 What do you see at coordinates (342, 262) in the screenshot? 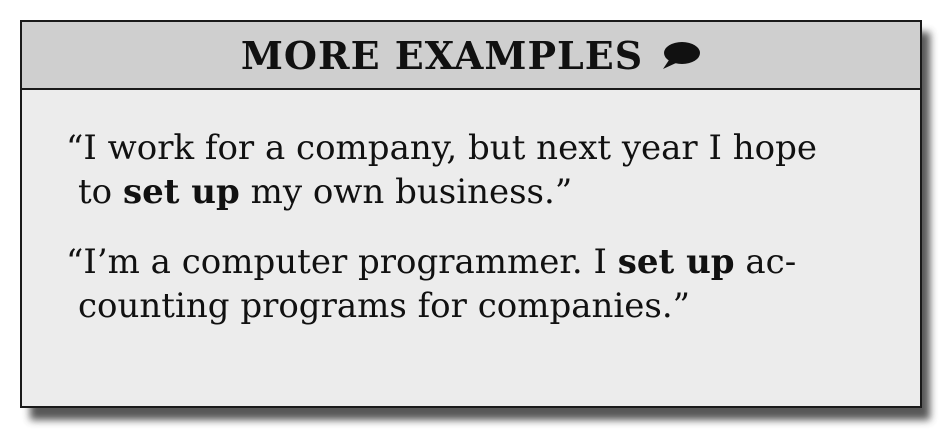
I see `example-text: “I’m a computer programmer. I` at bounding box center [342, 262].